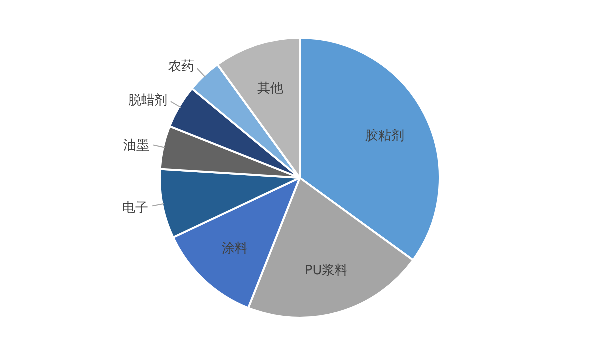 The image size is (600, 360). I want to click on slice-label: 胶粘剂, so click(384, 136).